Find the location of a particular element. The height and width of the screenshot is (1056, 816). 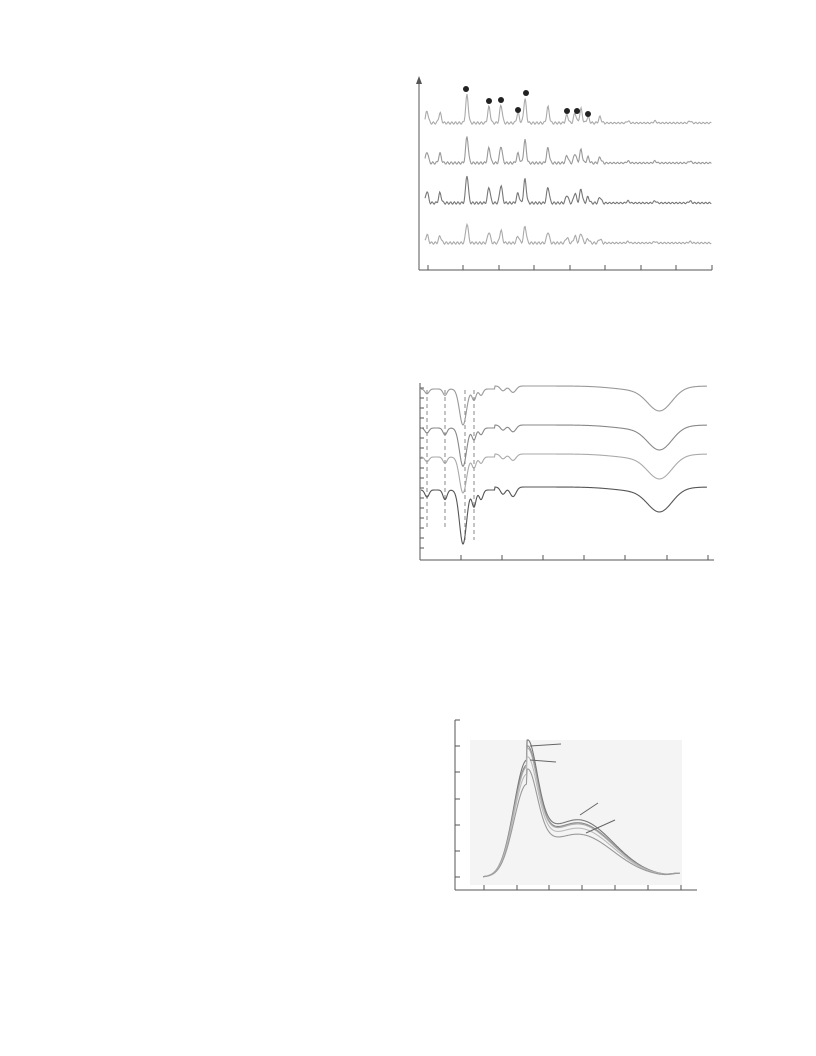

ftir-axes is located at coordinates (566, 472).